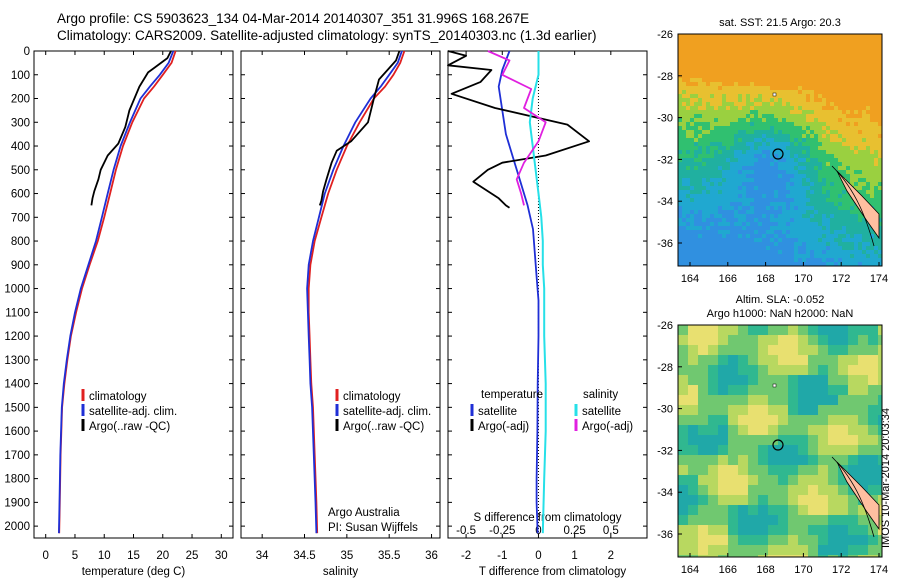  What do you see at coordinates (340, 572) in the screenshot?
I see `x-axis-label: salinity` at bounding box center [340, 572].